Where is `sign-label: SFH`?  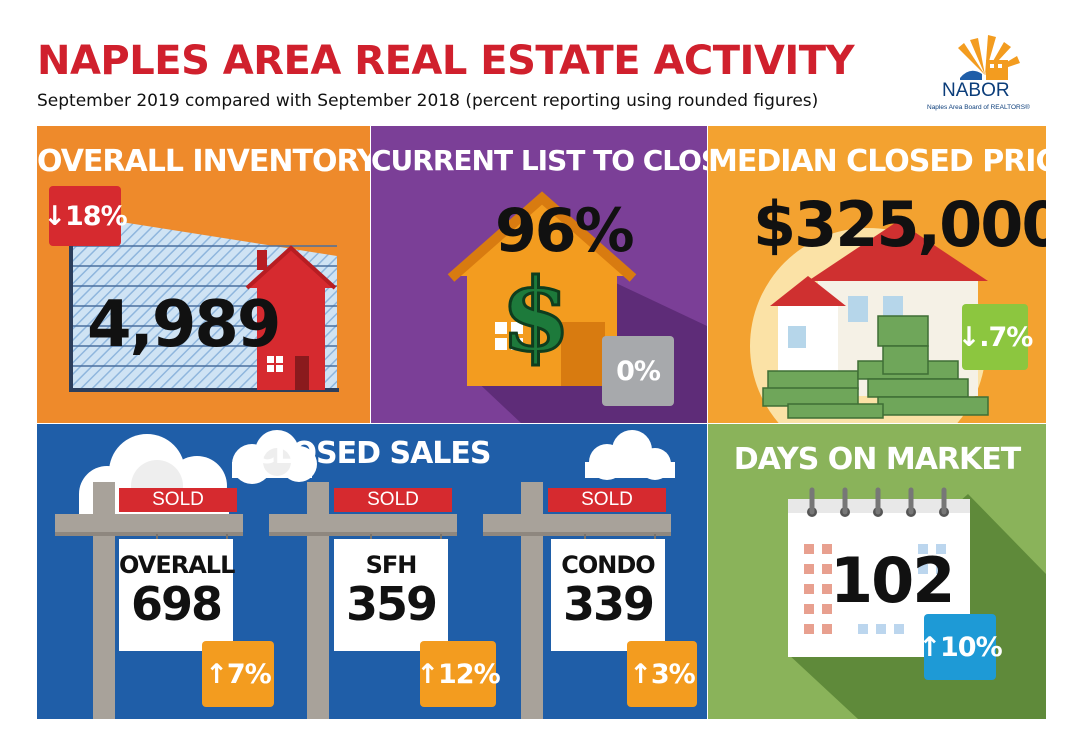 sign-label: SFH is located at coordinates (391, 565).